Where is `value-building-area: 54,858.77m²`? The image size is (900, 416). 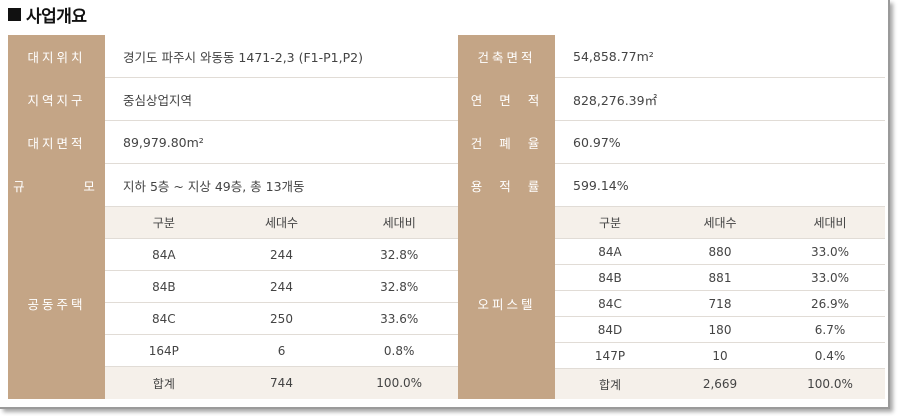
value-building-area: 54,858.77m² is located at coordinates (720, 56).